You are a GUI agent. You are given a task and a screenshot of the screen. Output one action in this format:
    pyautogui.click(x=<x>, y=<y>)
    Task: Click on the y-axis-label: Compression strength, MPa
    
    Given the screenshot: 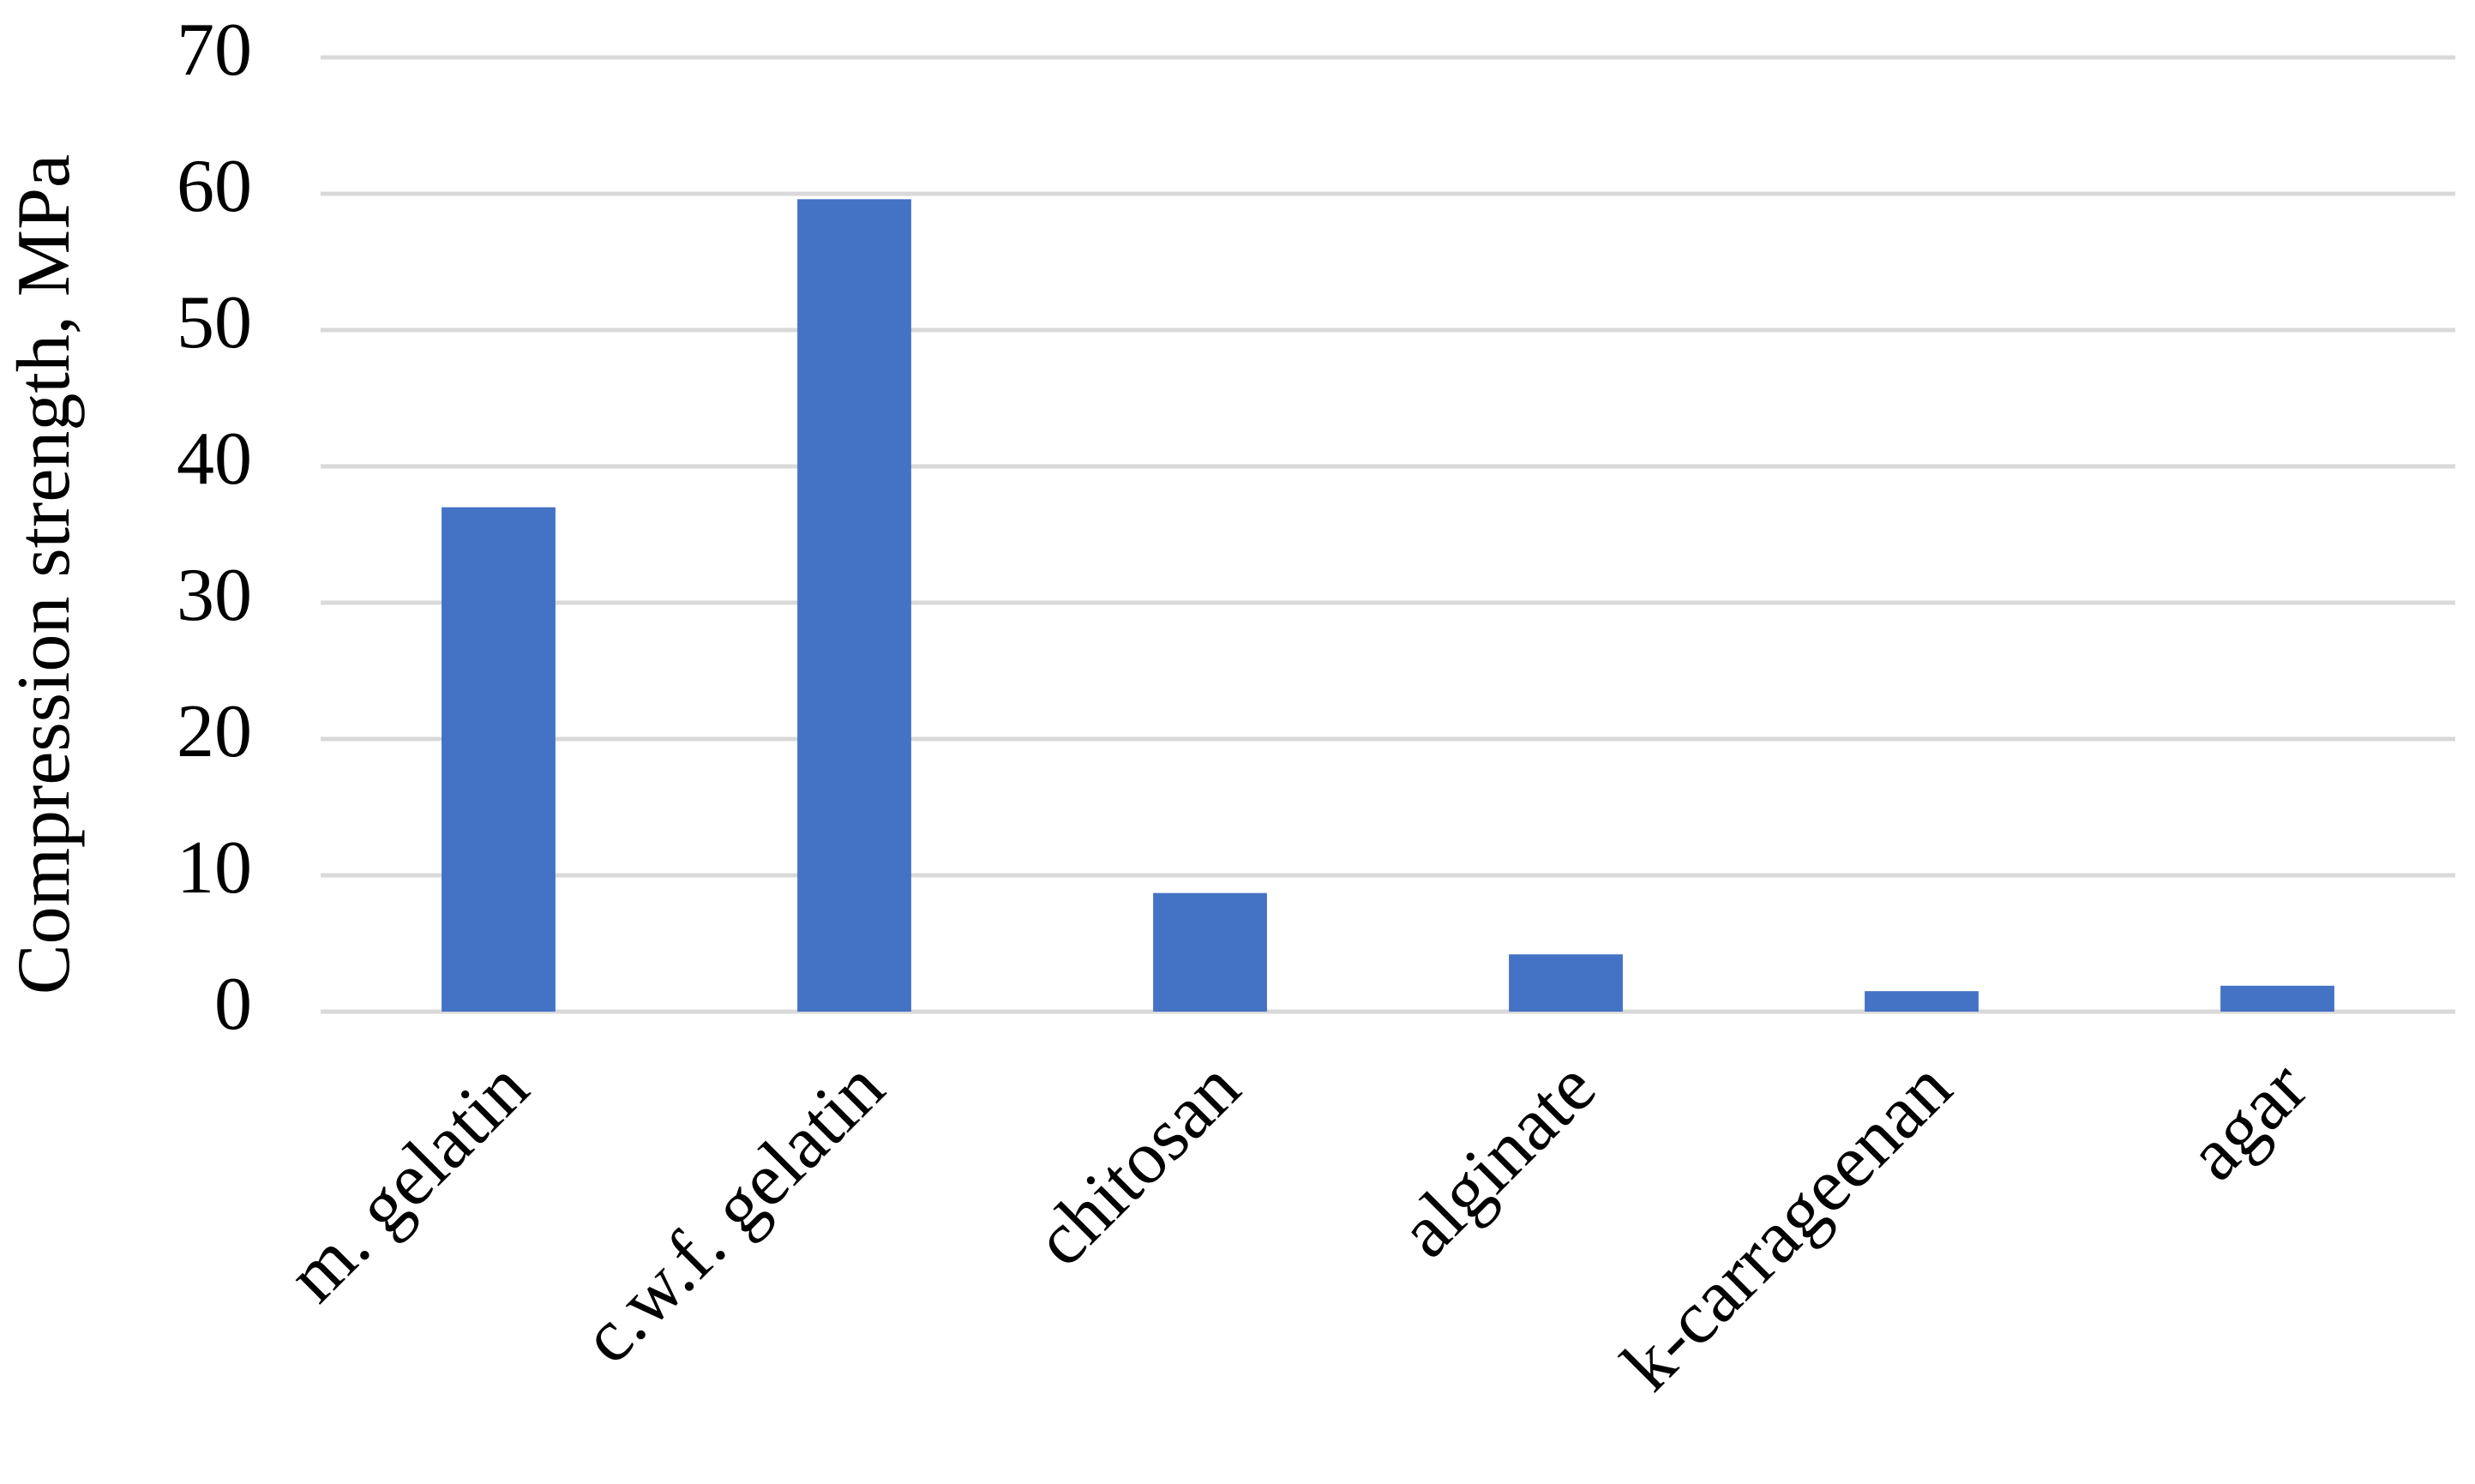 What is the action you would take?
    pyautogui.click(x=44, y=574)
    